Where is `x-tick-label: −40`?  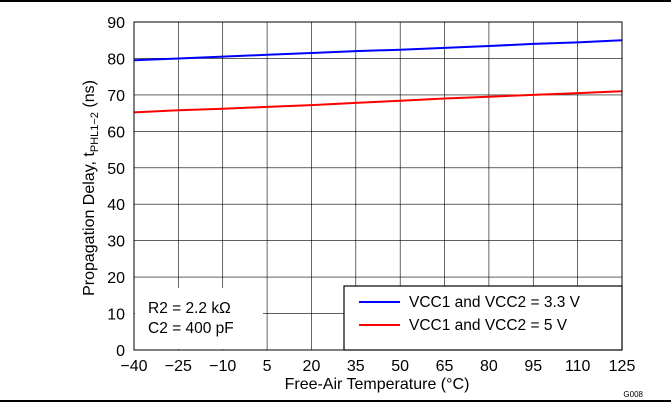
x-tick-label: −40 is located at coordinates (133, 366).